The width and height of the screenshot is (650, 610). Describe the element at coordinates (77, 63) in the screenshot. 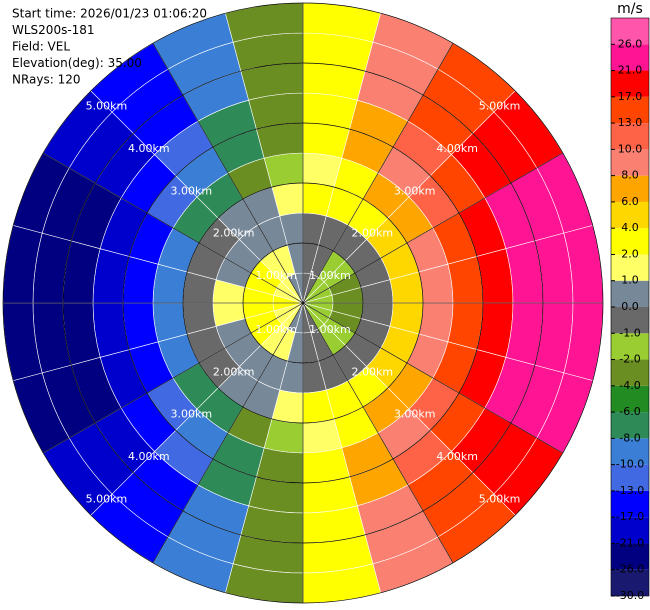

I see `info-line: Elevation(deg): 35.00` at that location.